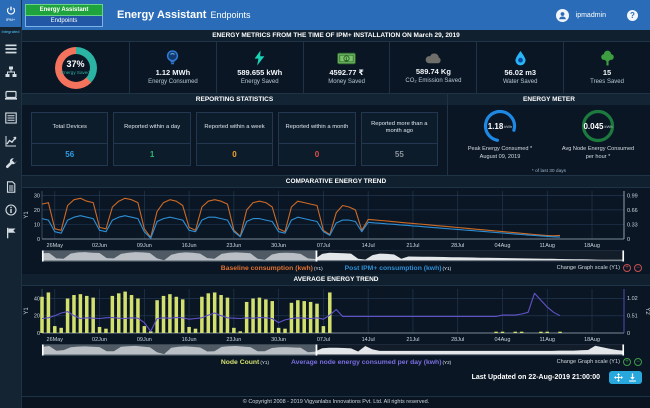  What do you see at coordinates (520, 72) in the screenshot?
I see `metric-value: 56.02 m3` at bounding box center [520, 72].